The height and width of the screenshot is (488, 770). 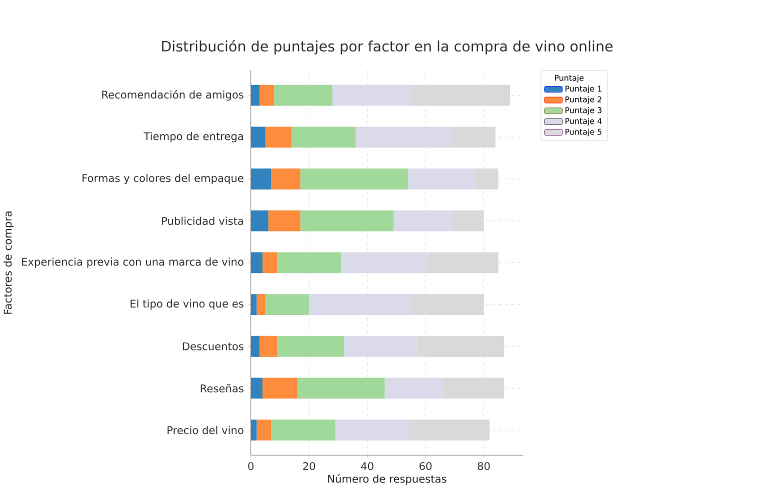 What do you see at coordinates (9, 262) in the screenshot?
I see `y-axis-title: Factores de compra` at bounding box center [9, 262].